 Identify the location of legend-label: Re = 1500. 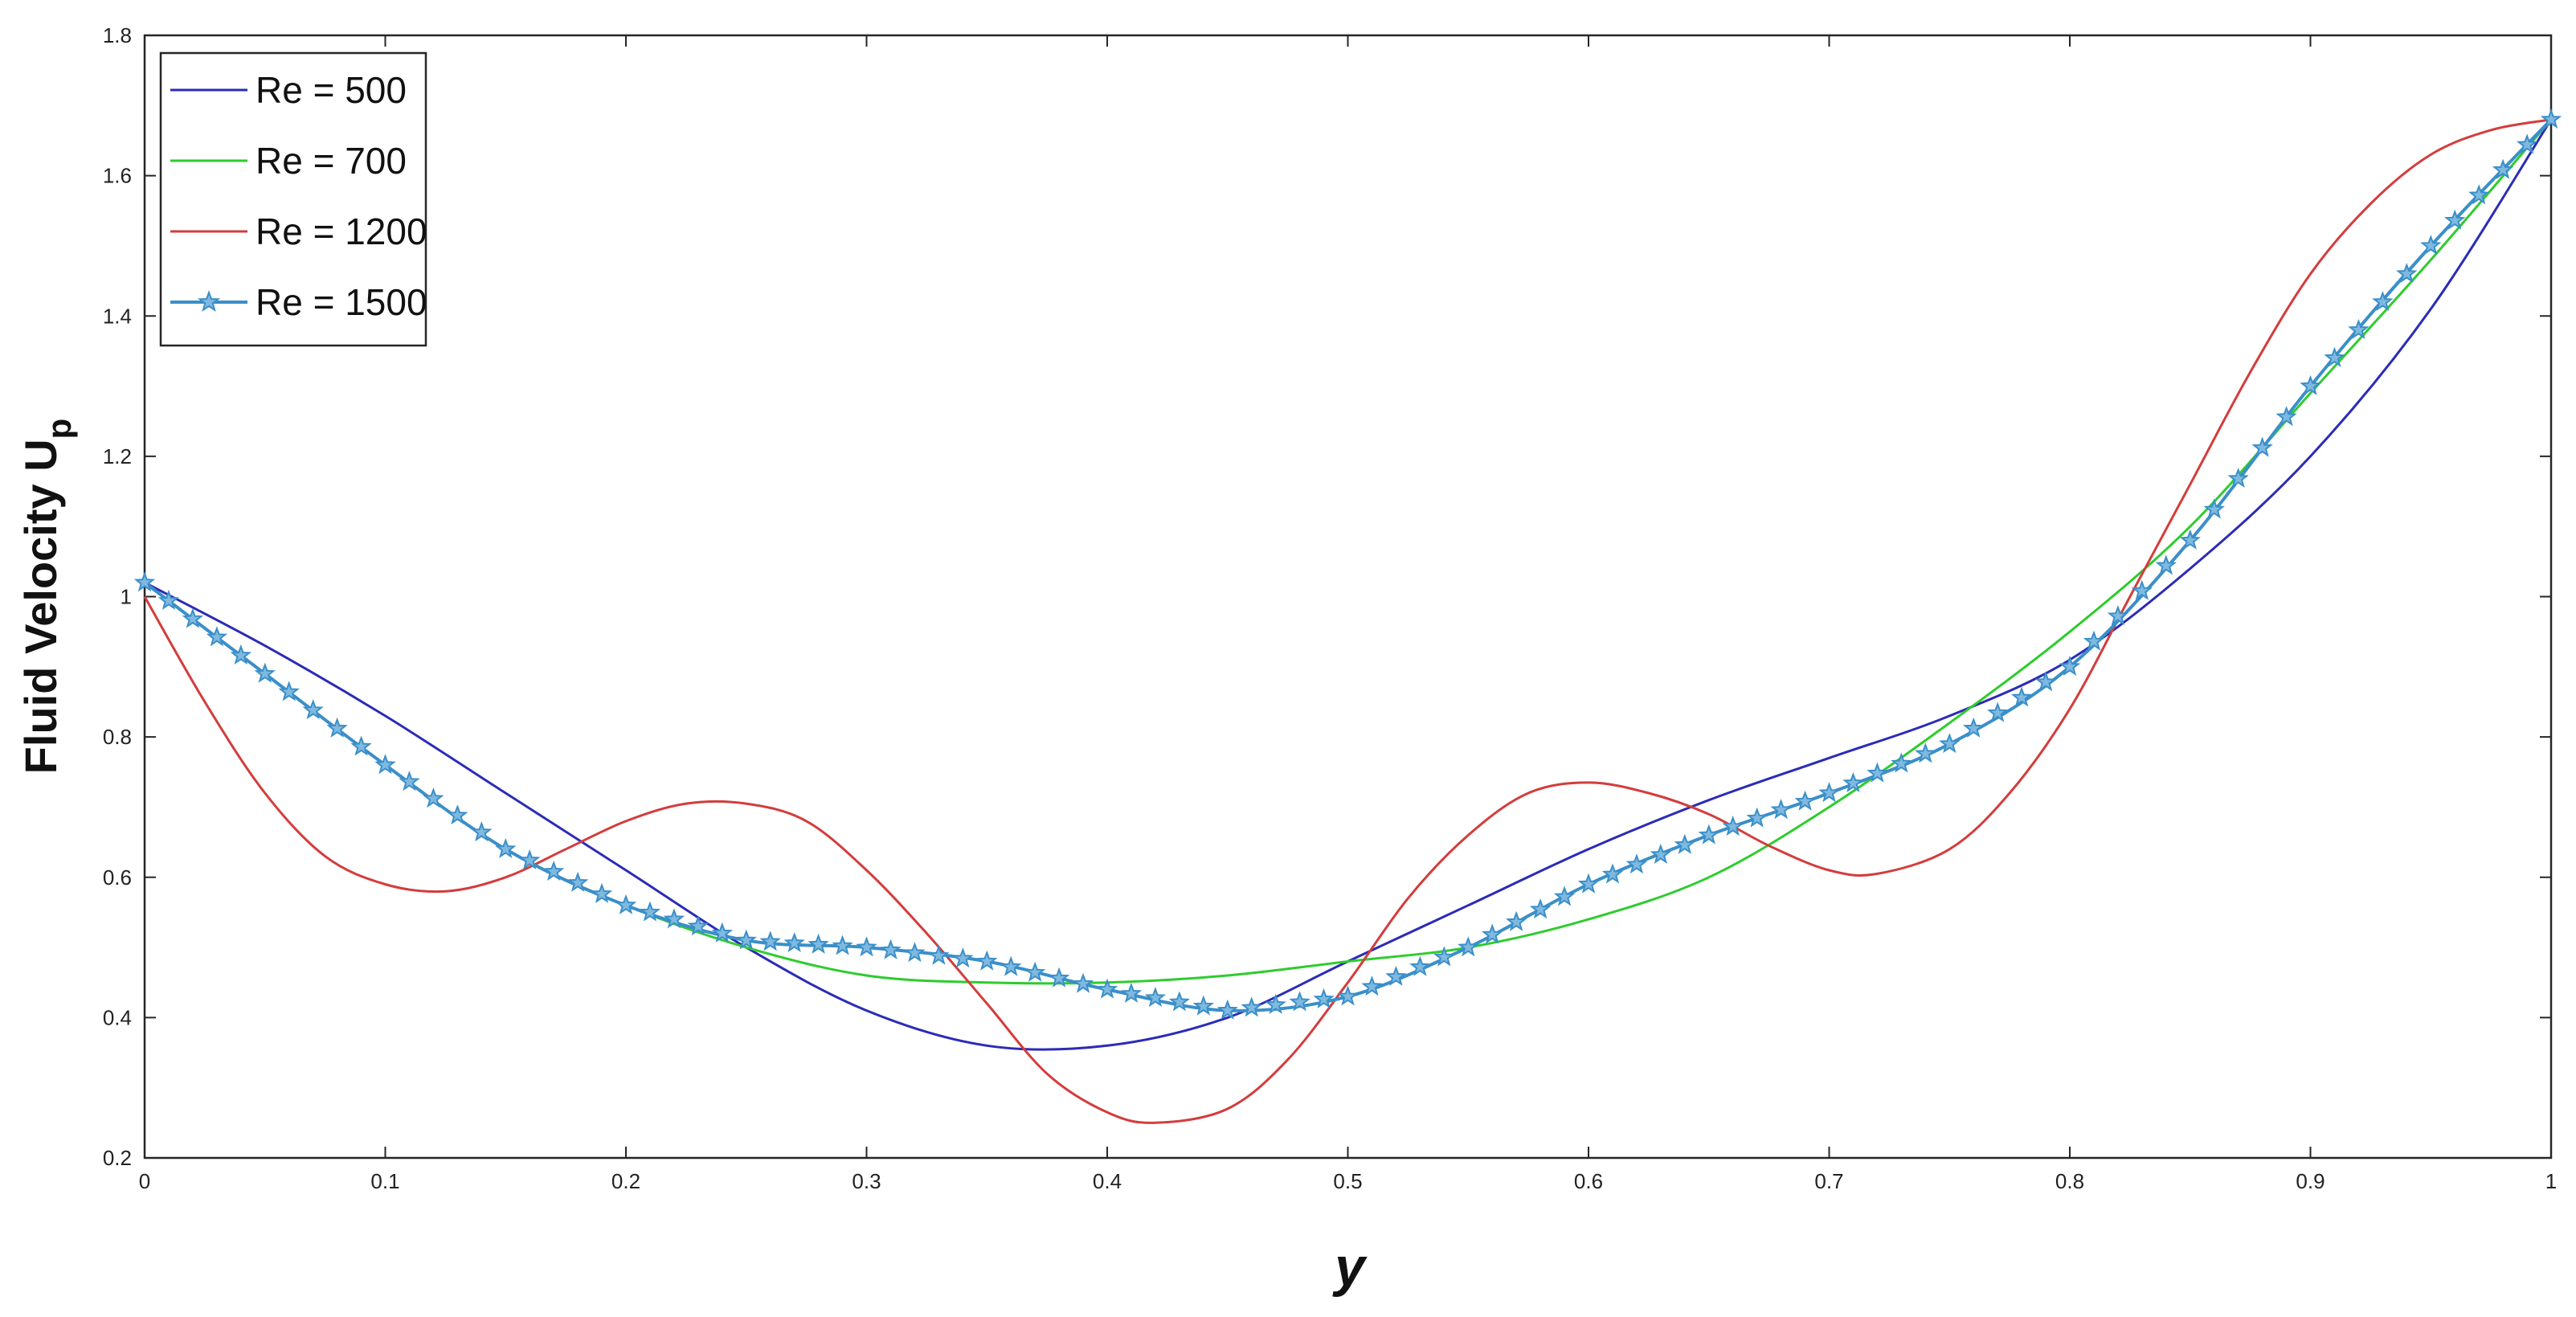
(341, 302).